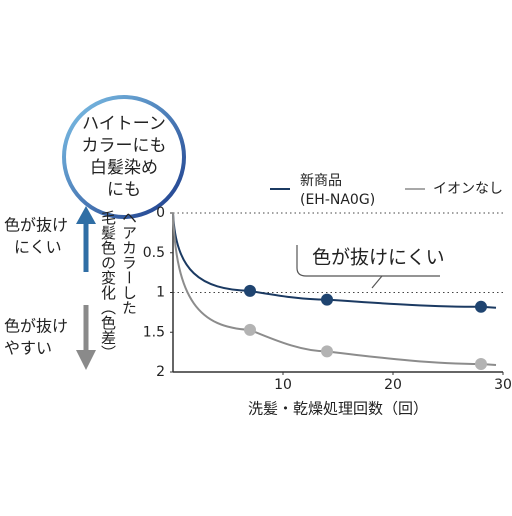 The height and width of the screenshot is (516, 512). What do you see at coordinates (338, 409) in the screenshot?
I see `x-axis-label: 洗髪・乾燥処理回数（回）` at bounding box center [338, 409].